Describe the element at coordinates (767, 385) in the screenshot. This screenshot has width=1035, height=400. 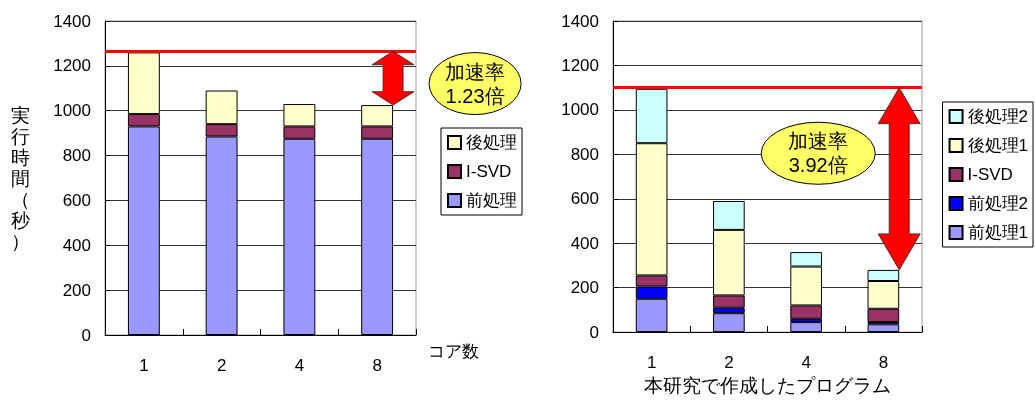
I see `x-axis-title: 本研究で作成したプログラム` at that location.